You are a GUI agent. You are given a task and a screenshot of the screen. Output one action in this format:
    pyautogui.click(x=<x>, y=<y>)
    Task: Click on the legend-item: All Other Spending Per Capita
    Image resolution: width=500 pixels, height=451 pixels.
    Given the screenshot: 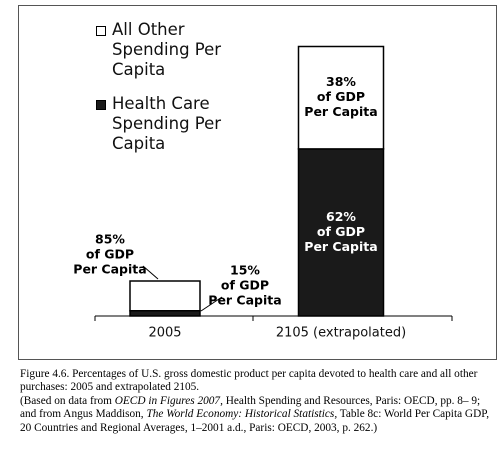 What is the action you would take?
    pyautogui.click(x=164, y=50)
    